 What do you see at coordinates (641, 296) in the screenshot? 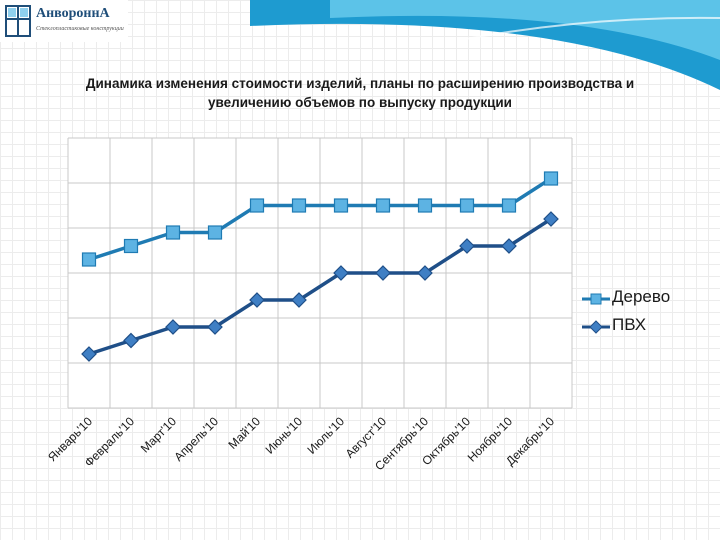
I see `legend-label-series-1: Дерево` at bounding box center [641, 296].